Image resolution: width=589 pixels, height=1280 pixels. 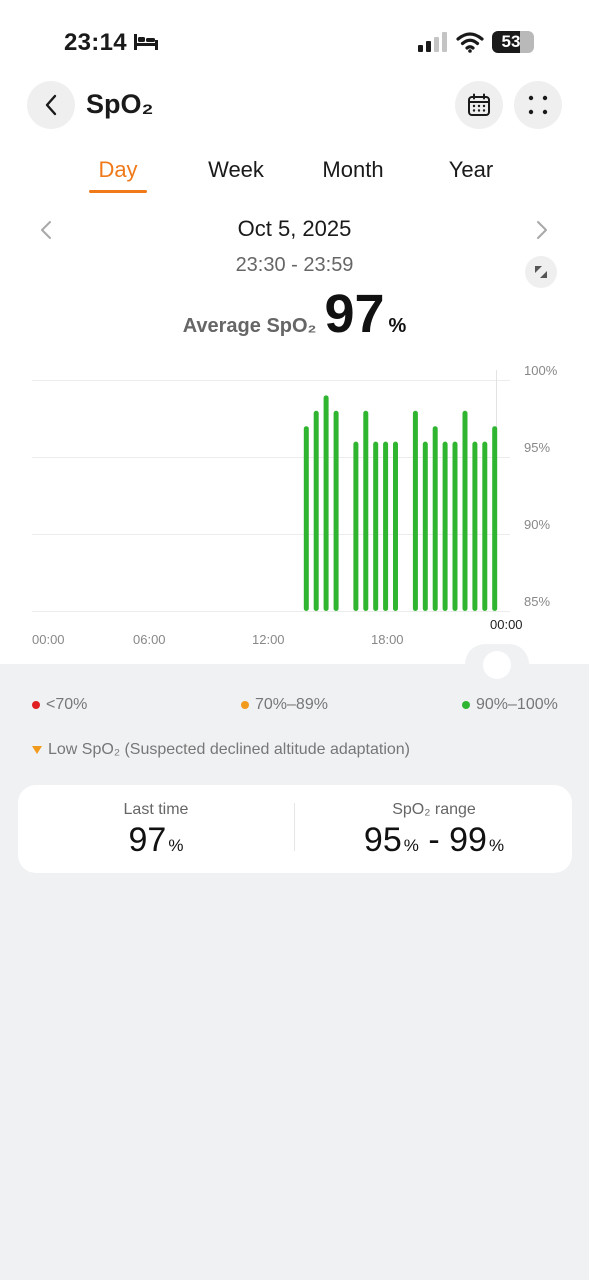 What do you see at coordinates (354, 314) in the screenshot?
I see `average-value: 97` at bounding box center [354, 314].